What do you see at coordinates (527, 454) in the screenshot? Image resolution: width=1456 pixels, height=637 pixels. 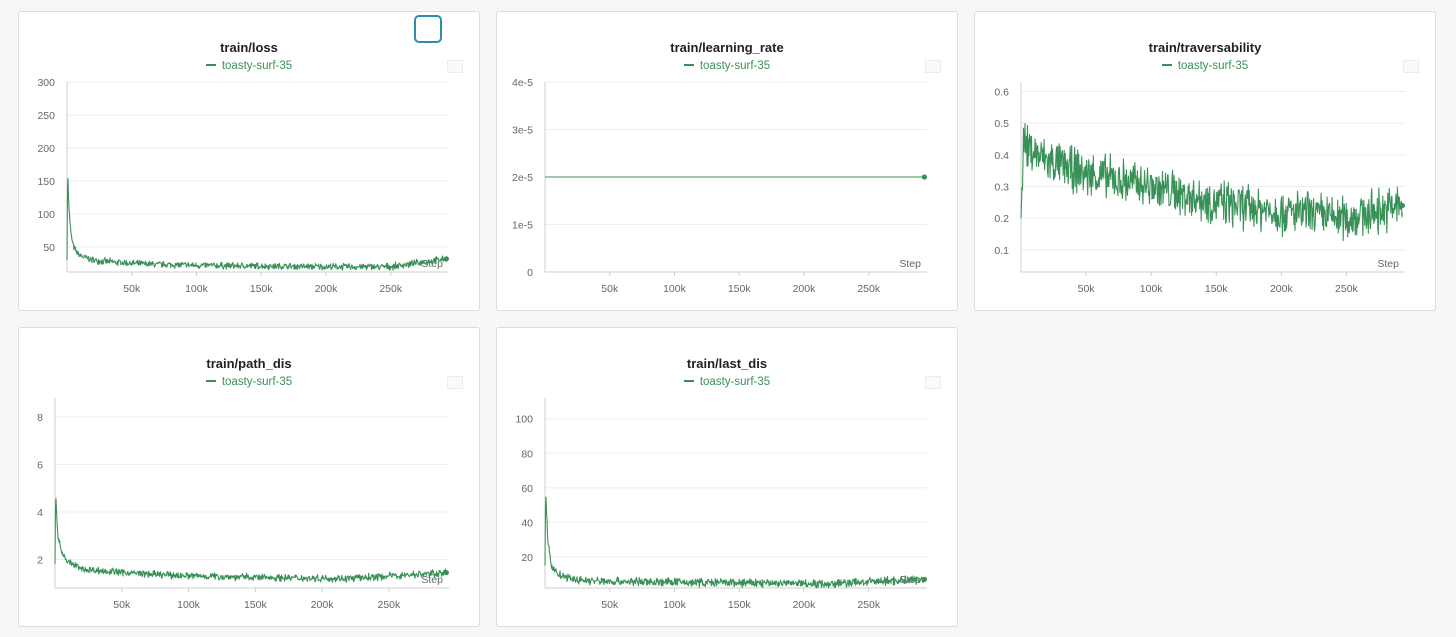 I see `y-tick-label: 80` at bounding box center [527, 454].